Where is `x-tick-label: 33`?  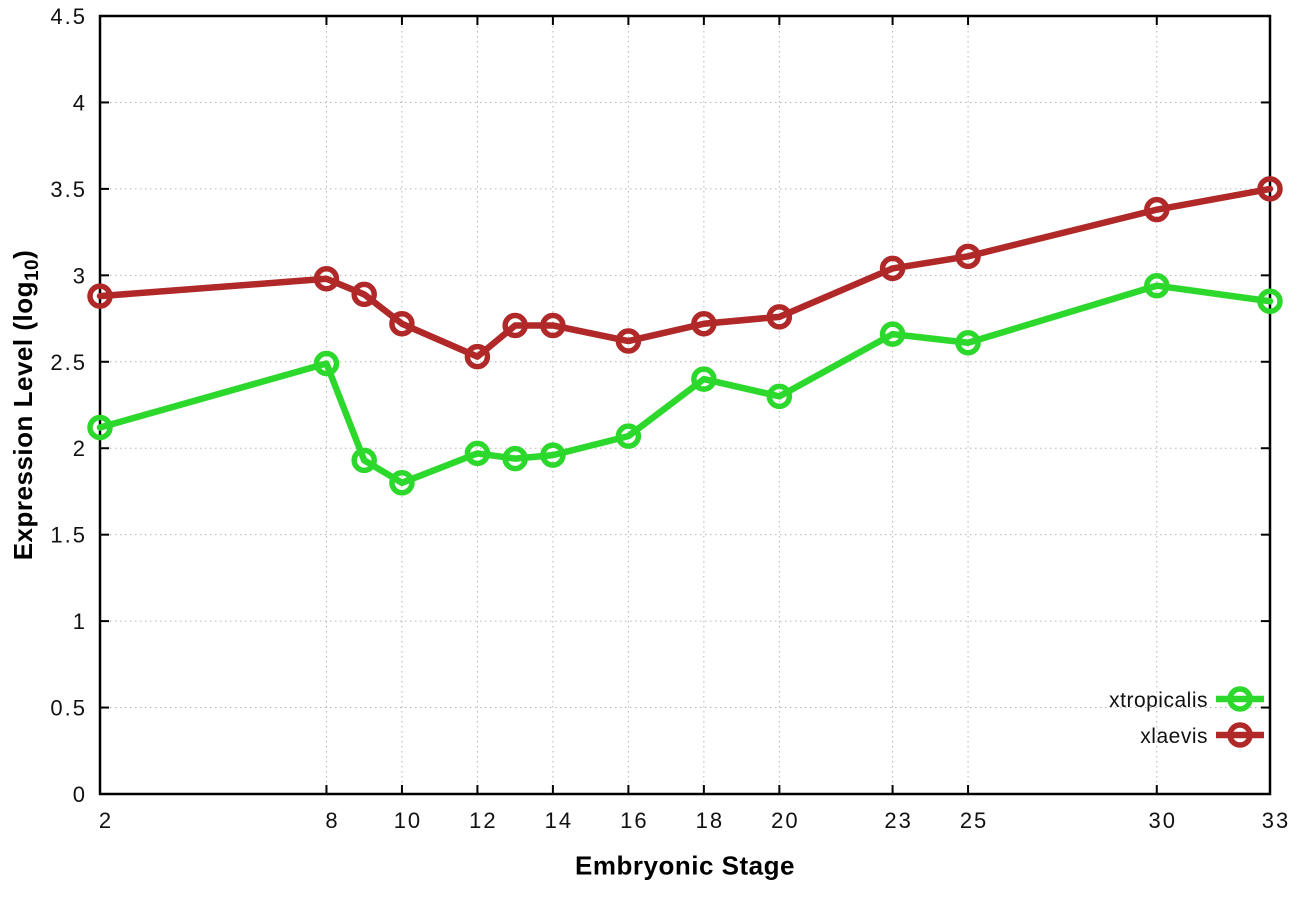
x-tick-label: 33 is located at coordinates (1276, 820).